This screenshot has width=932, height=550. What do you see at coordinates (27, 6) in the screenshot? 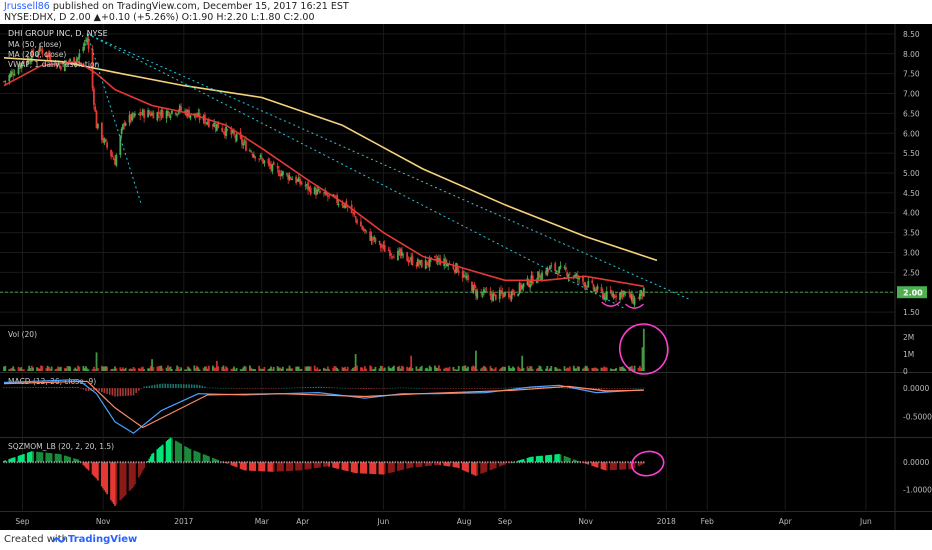
I see `author-link: Jrussell86` at bounding box center [27, 6].